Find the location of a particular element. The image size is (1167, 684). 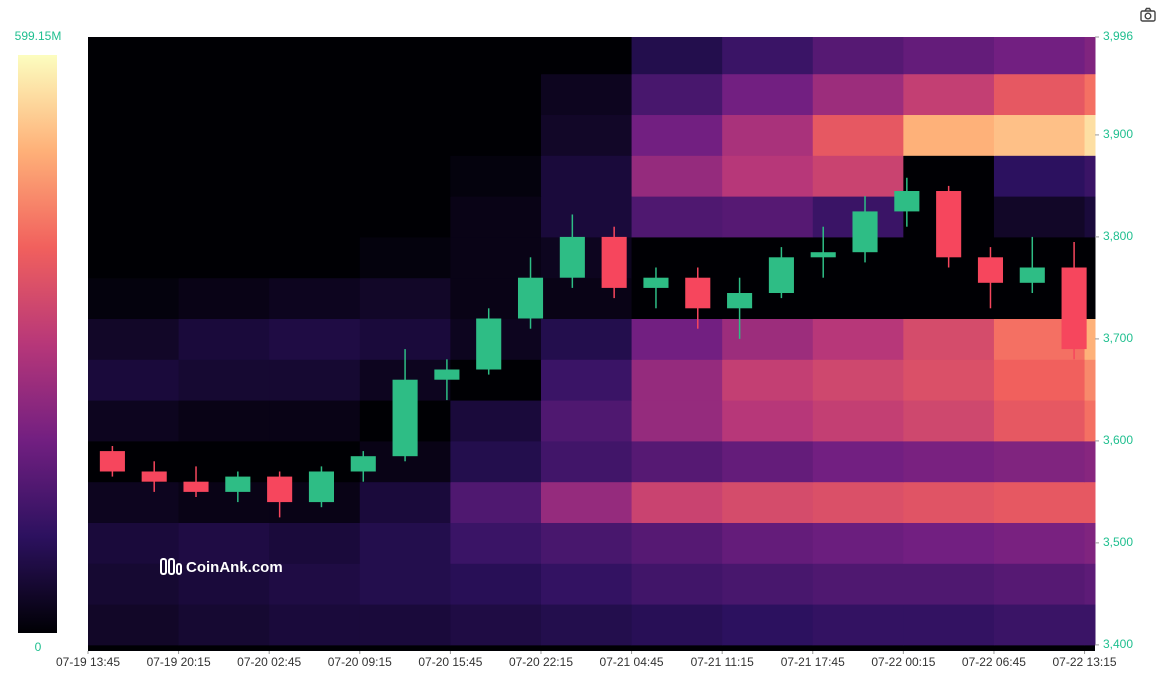

y-tick-label: 3,800 is located at coordinates (1118, 236).